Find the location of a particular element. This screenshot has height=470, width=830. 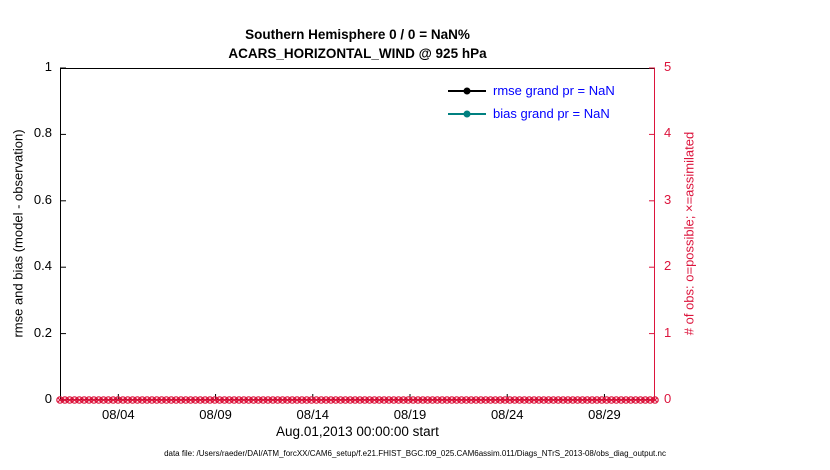

left-tick-label: 0.4 is located at coordinates (42, 266).